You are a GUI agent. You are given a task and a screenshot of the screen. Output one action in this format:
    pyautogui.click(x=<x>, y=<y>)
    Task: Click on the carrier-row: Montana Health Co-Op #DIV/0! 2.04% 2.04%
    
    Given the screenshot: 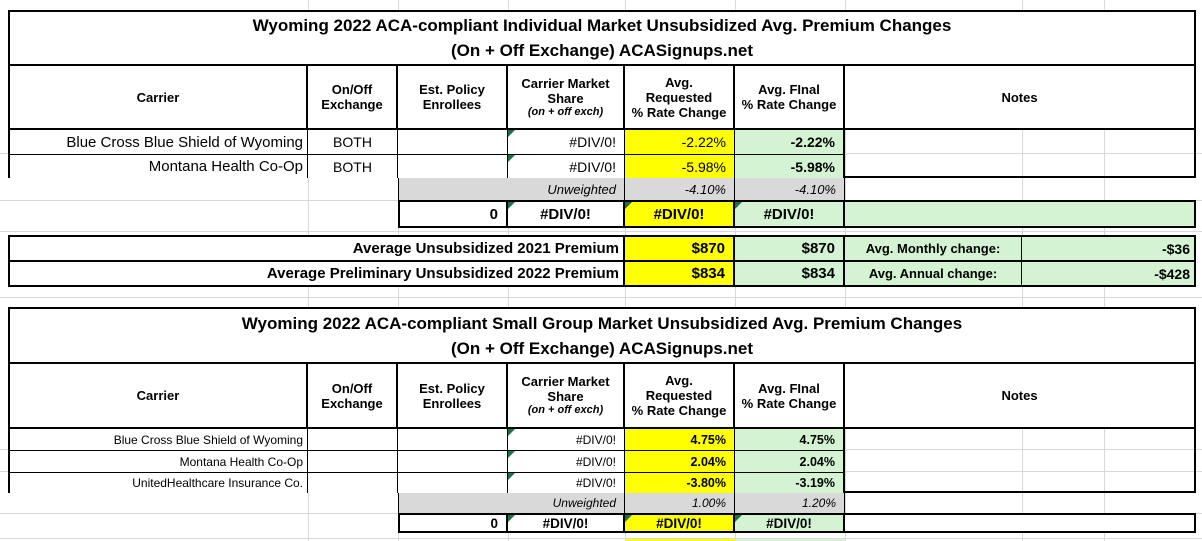 What is the action you would take?
    pyautogui.click(x=602, y=462)
    